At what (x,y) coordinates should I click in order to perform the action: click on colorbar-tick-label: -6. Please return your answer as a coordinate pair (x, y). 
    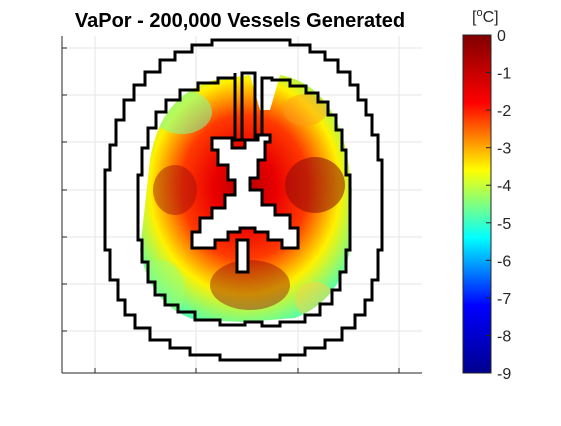
    Looking at the image, I should click on (504, 261).